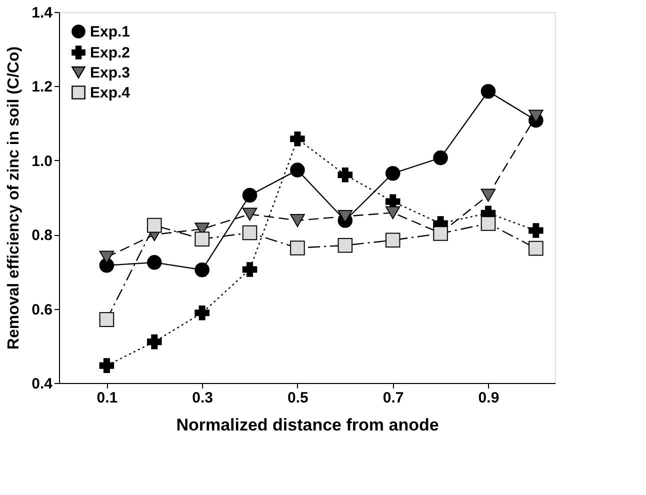 The width and height of the screenshot is (646, 495). I want to click on x-axis-title: Normalized distance from anode, so click(307, 425).